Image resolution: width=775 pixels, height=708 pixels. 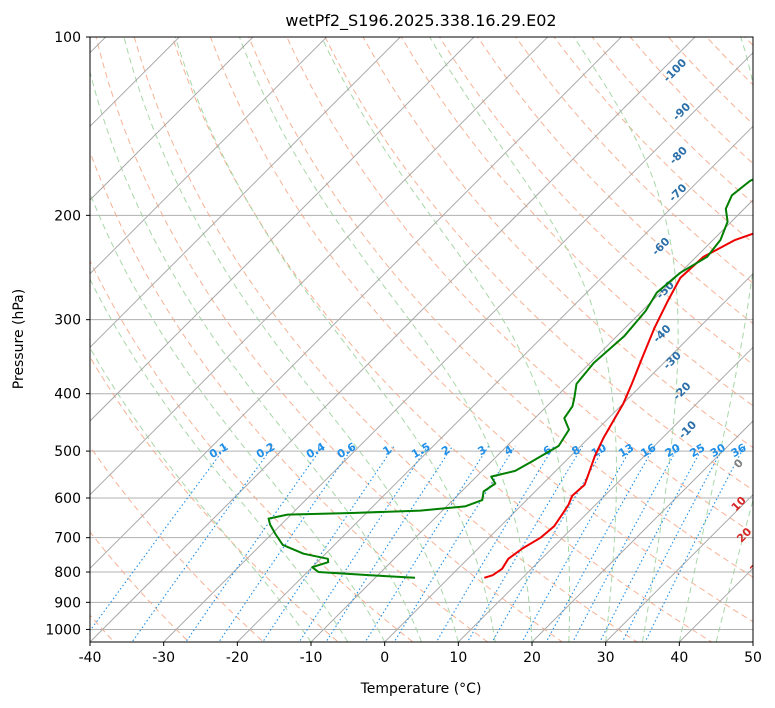 What do you see at coordinates (67, 603) in the screenshot?
I see `y-tick-label: 900` at bounding box center [67, 603].